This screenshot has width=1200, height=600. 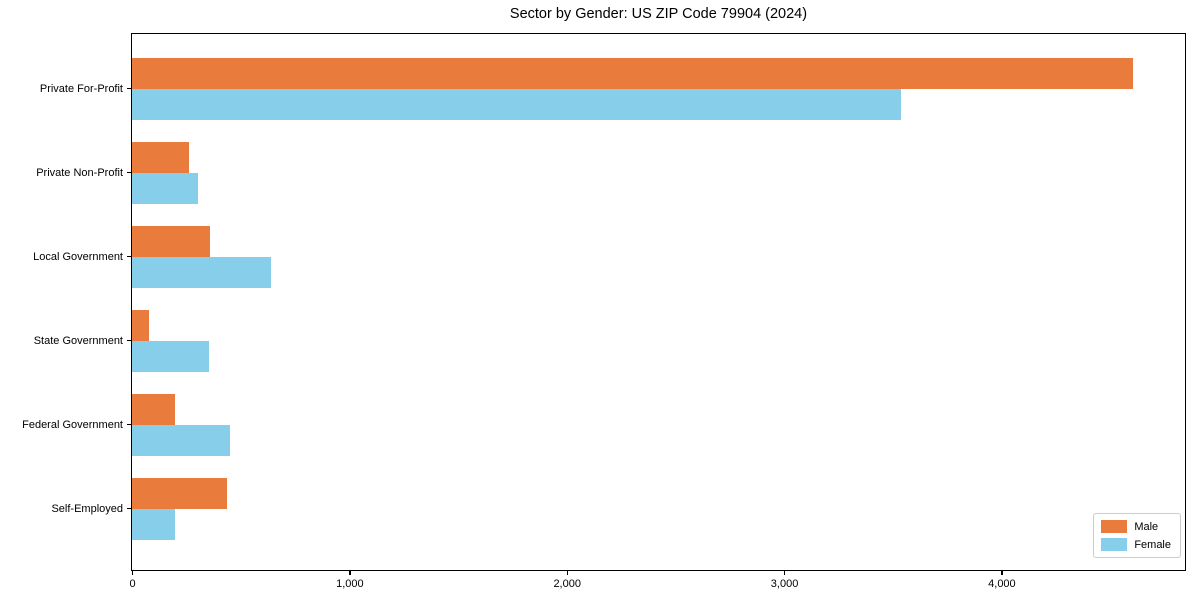 I want to click on x-tick-label: 4,000, so click(x=1002, y=584).